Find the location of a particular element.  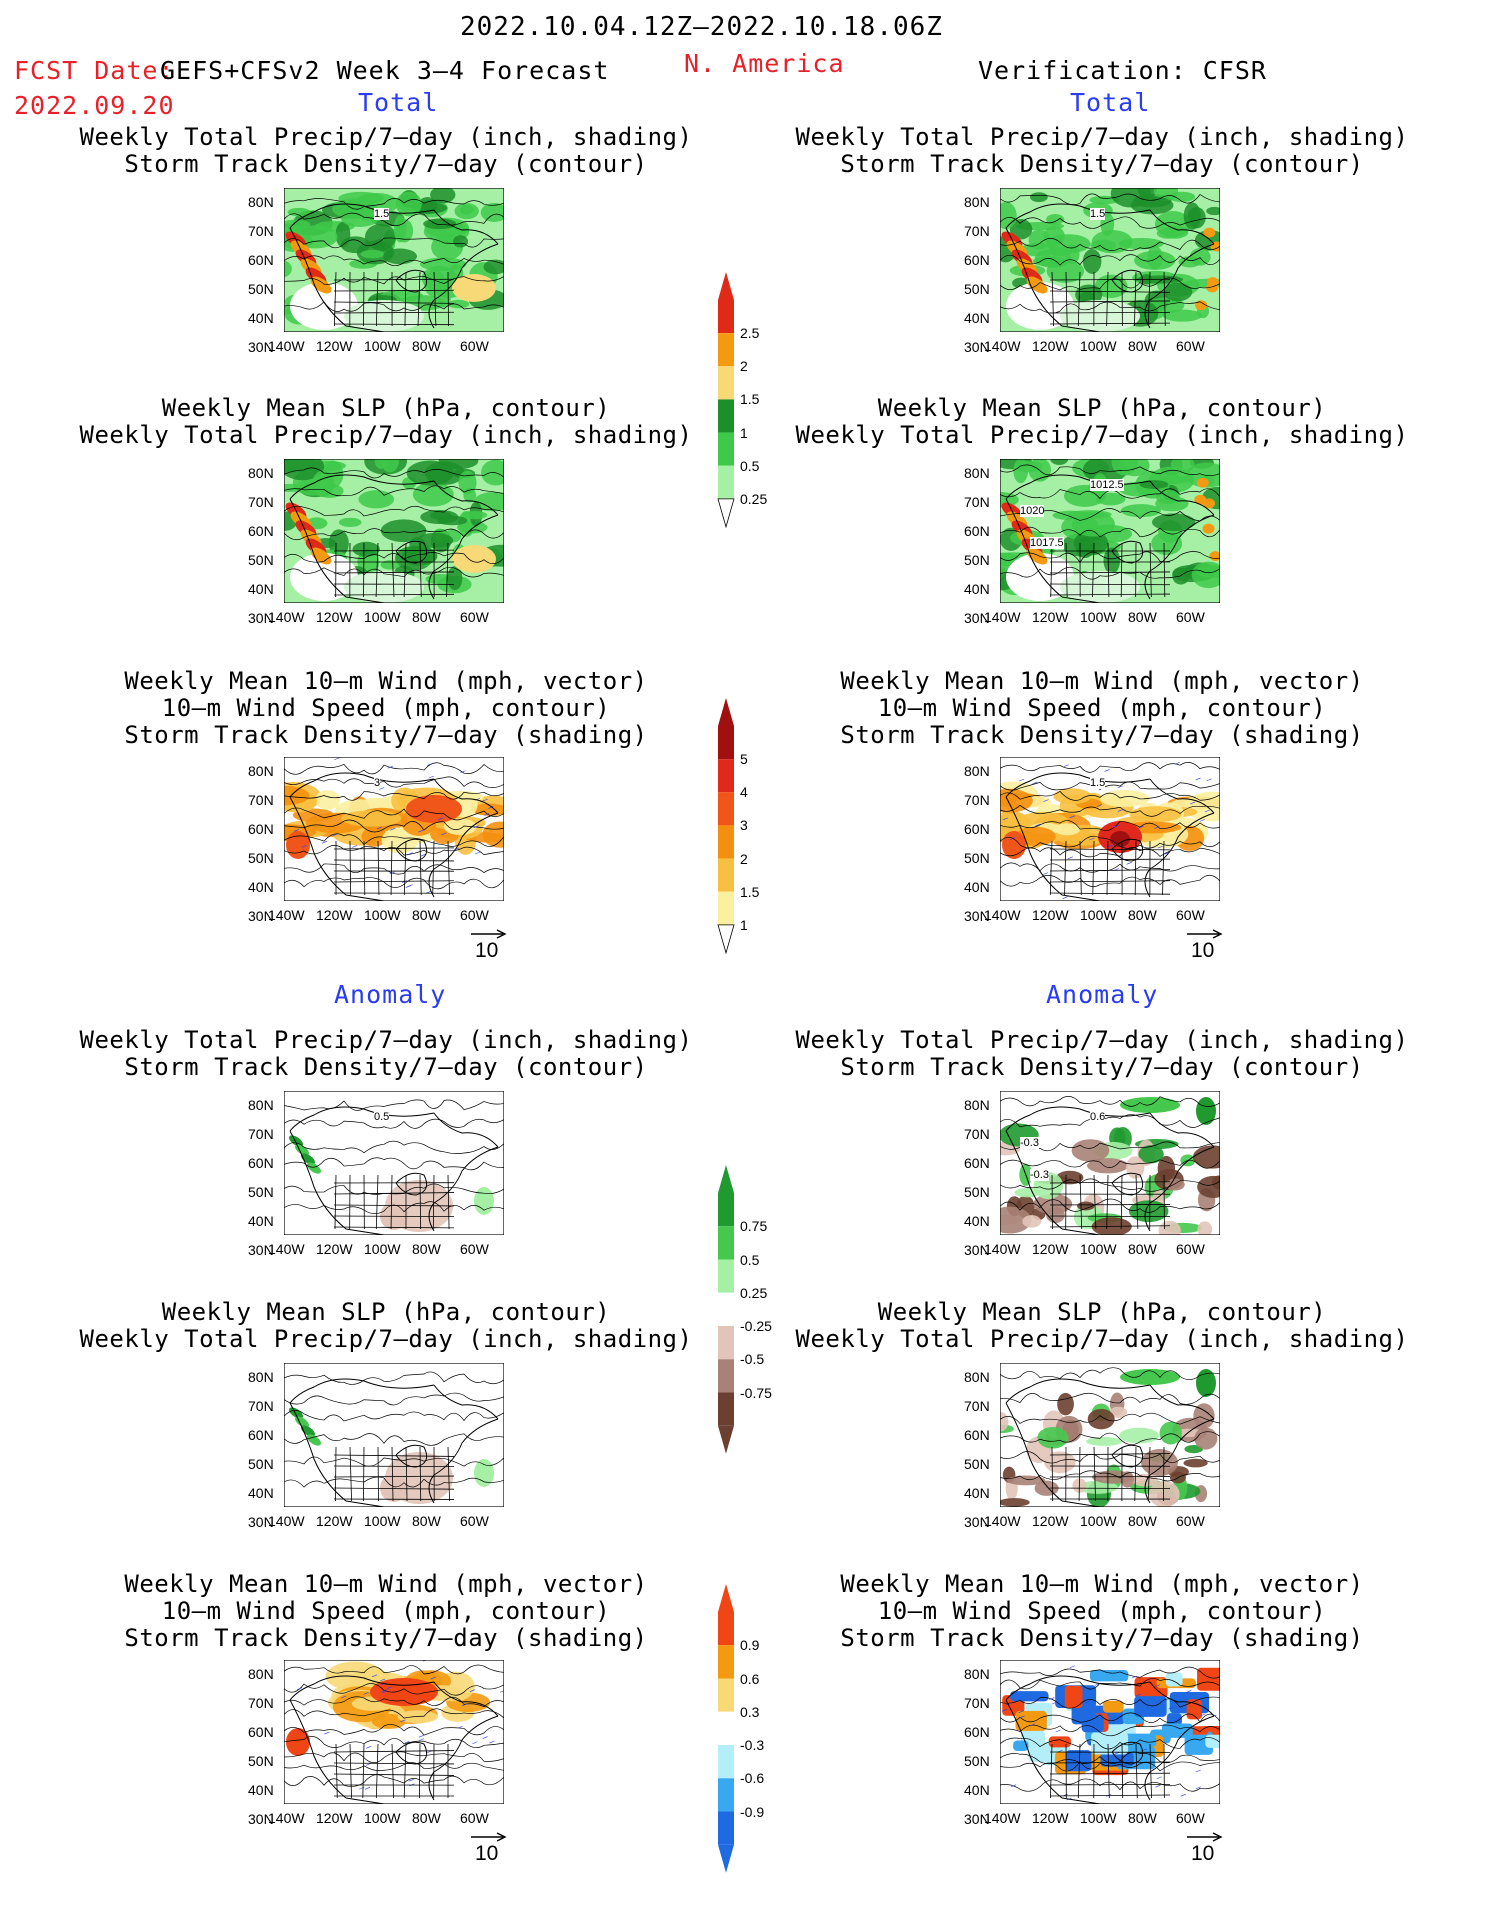

colorbar-storm-total is located at coordinates (726, 826).